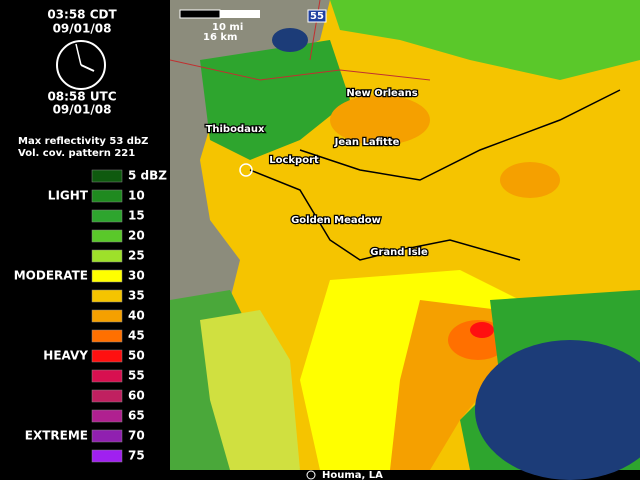 The height and width of the screenshot is (480, 640). I want to click on place-label: Golden Meadow, so click(336, 220).